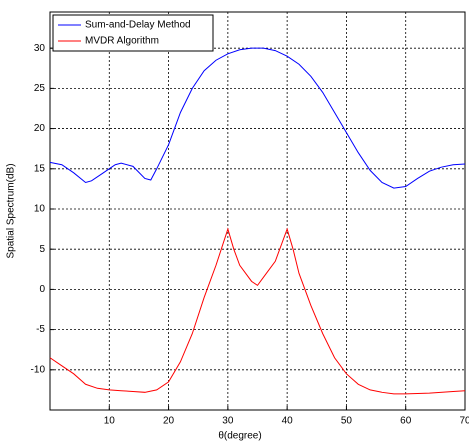 This screenshot has height=446, width=469. Describe the element at coordinates (228, 421) in the screenshot. I see `x-tick-label: 30` at that location.